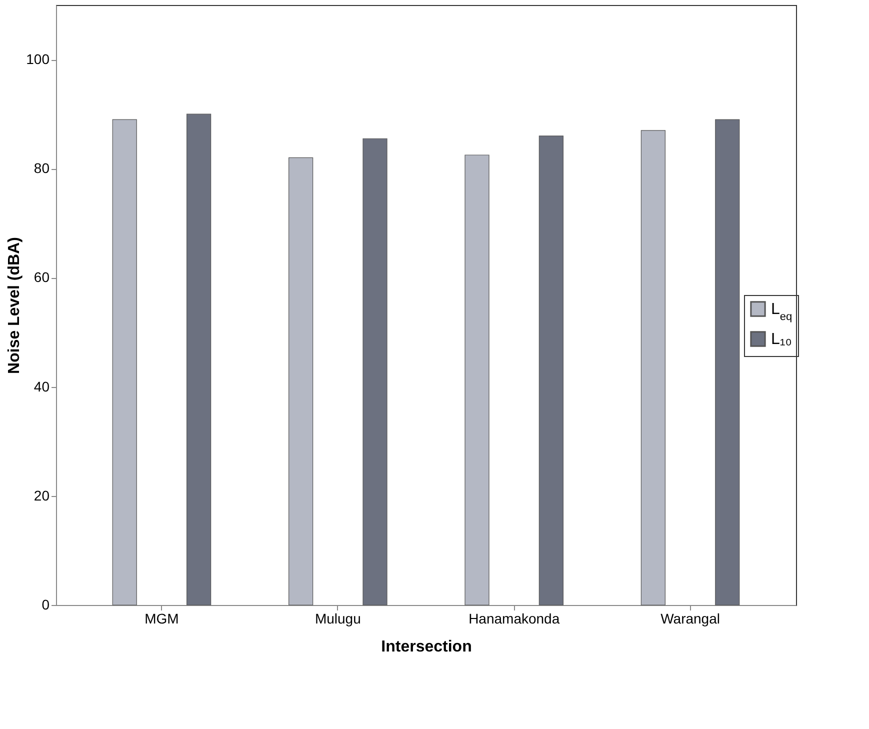 This screenshot has height=729, width=869. Describe the element at coordinates (781, 312) in the screenshot. I see `legend-label: L$_{eq}$` at that location.